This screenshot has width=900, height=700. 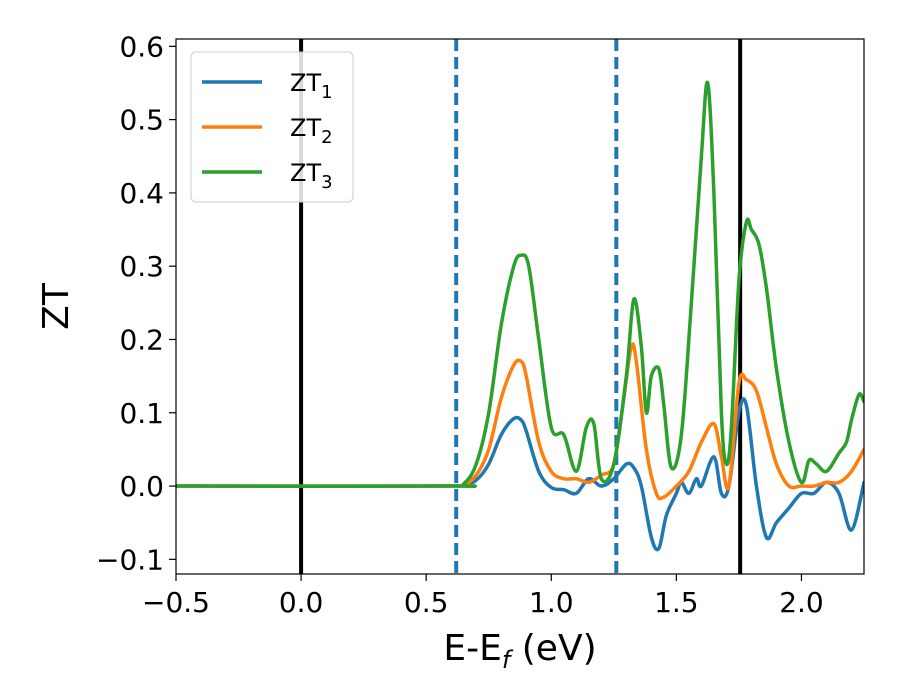 I want to click on x-axis-ticks: −0.5 0.0 0.5 1.0 1.5 2.0, so click(x=483, y=596).